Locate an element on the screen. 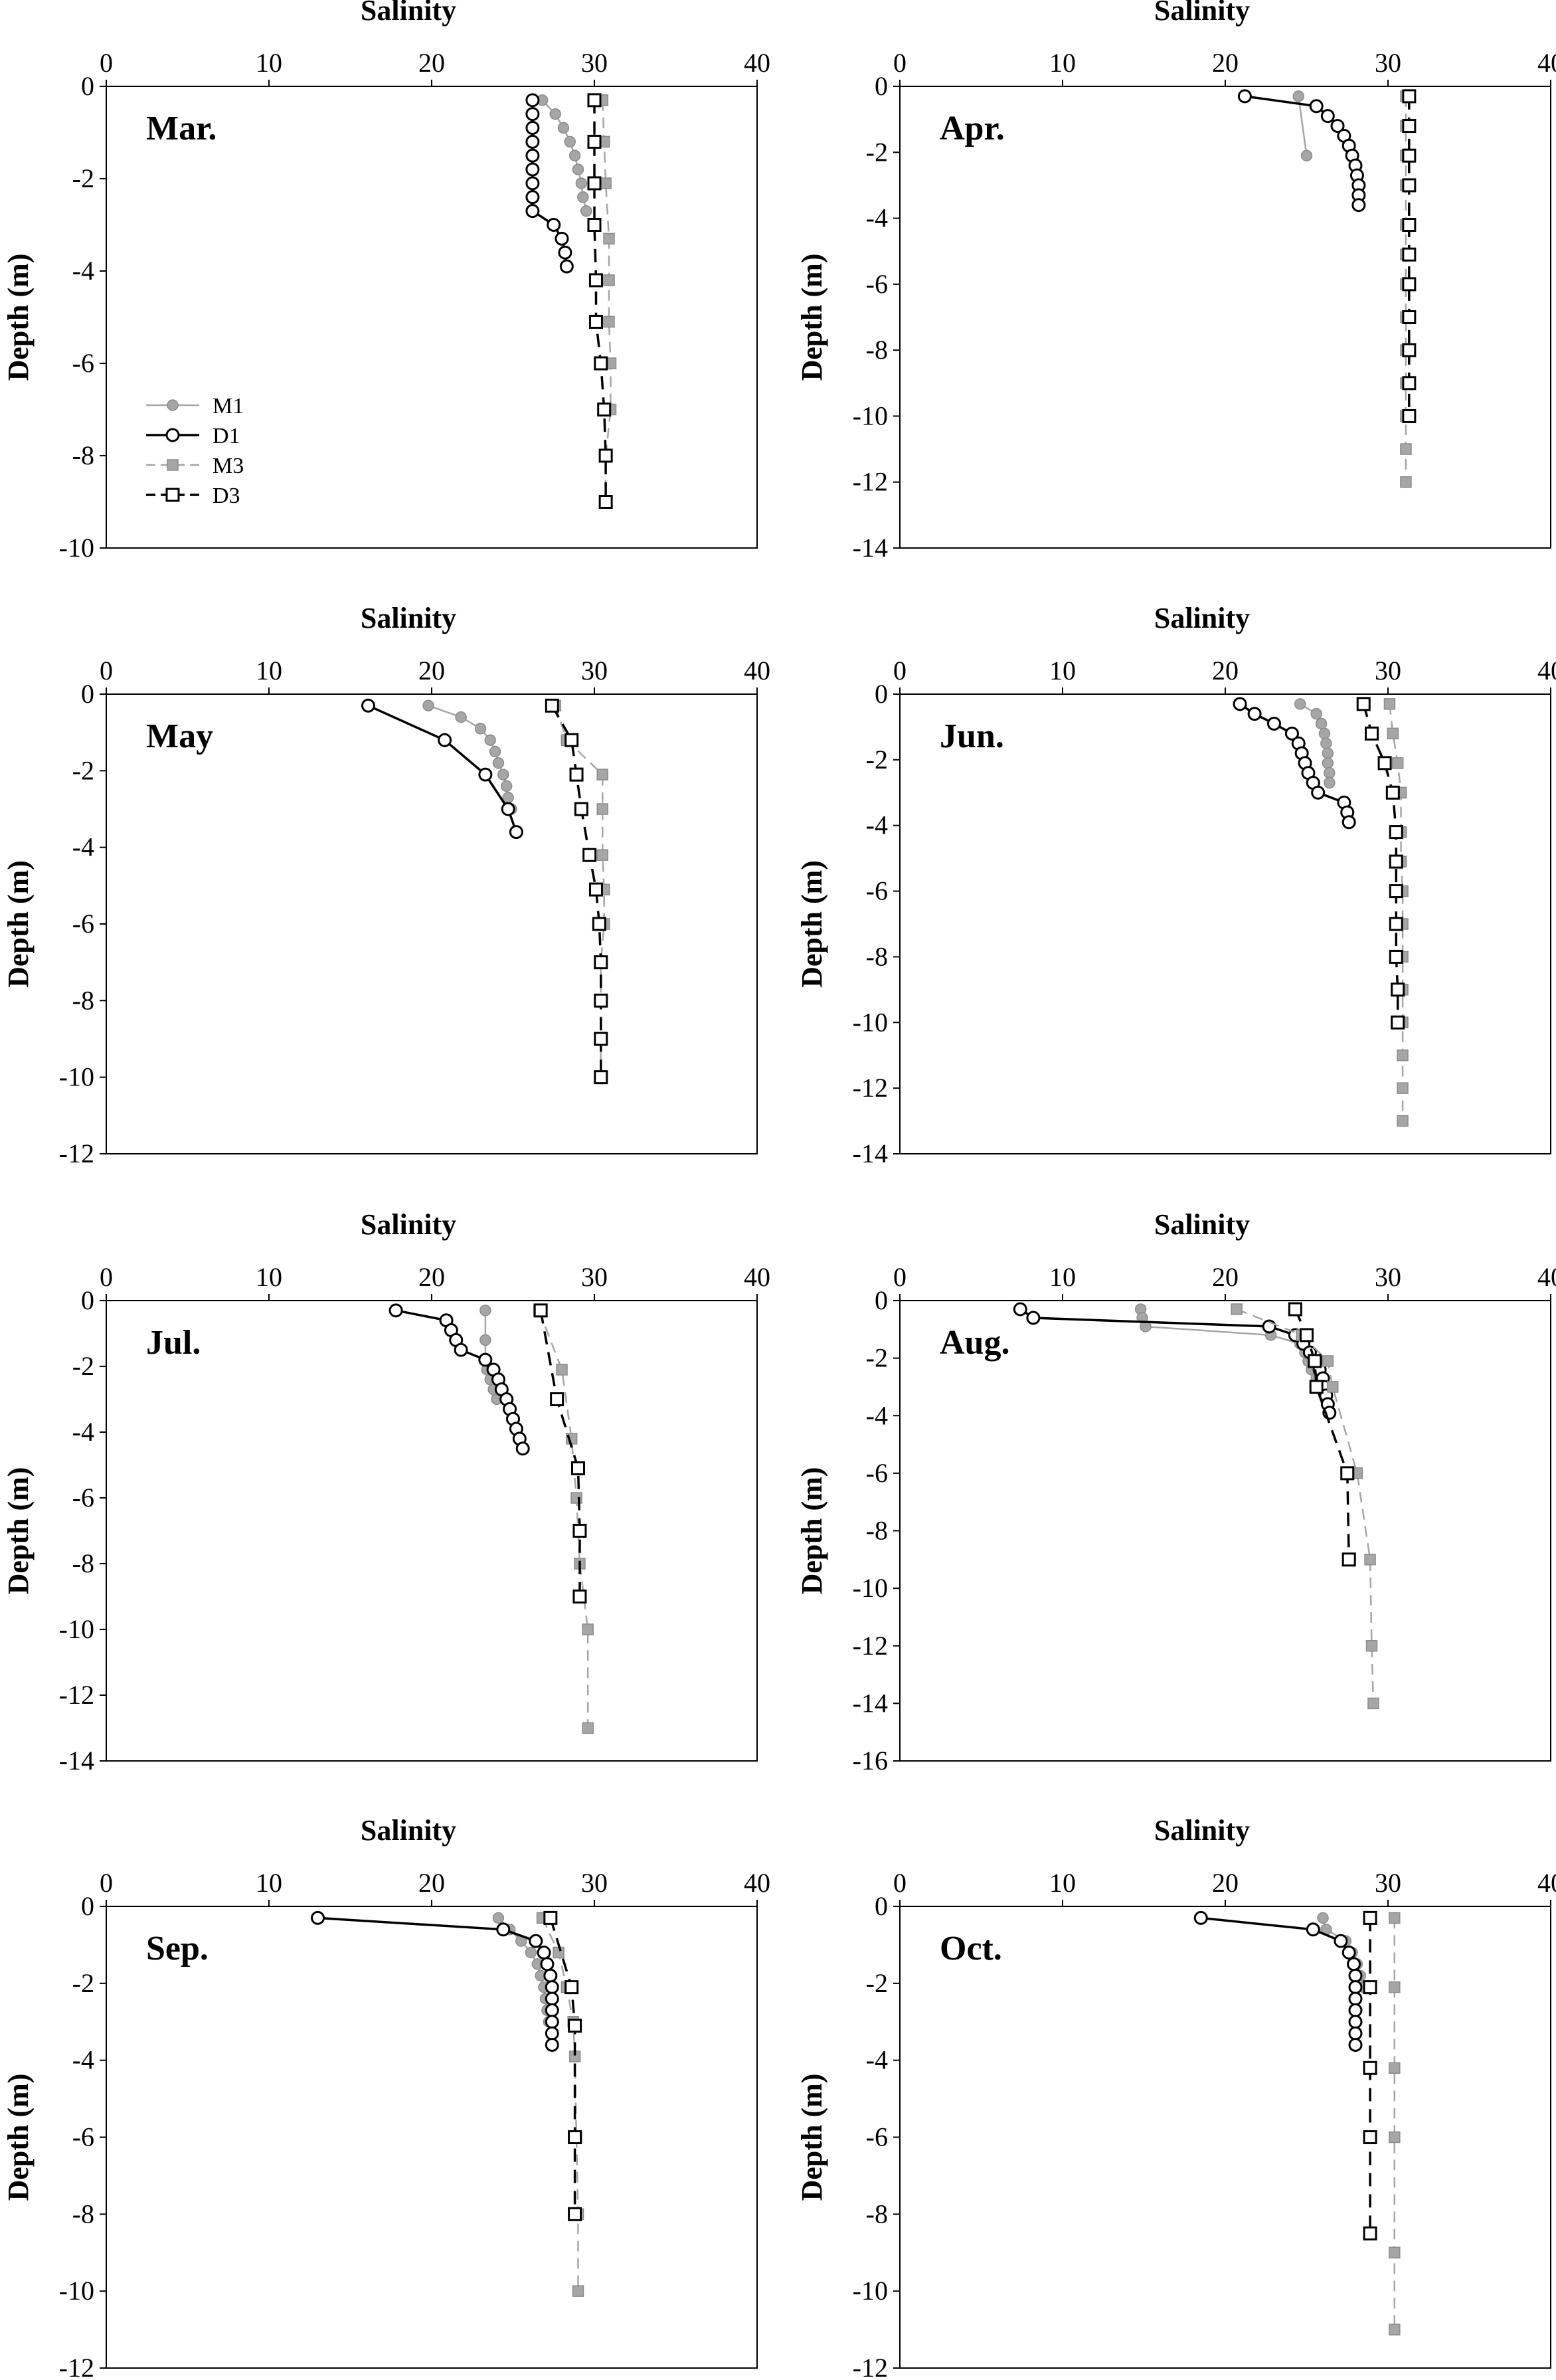 The width and height of the screenshot is (1556, 2380). legend: M1 D1 M3 D3 is located at coordinates (195, 451).